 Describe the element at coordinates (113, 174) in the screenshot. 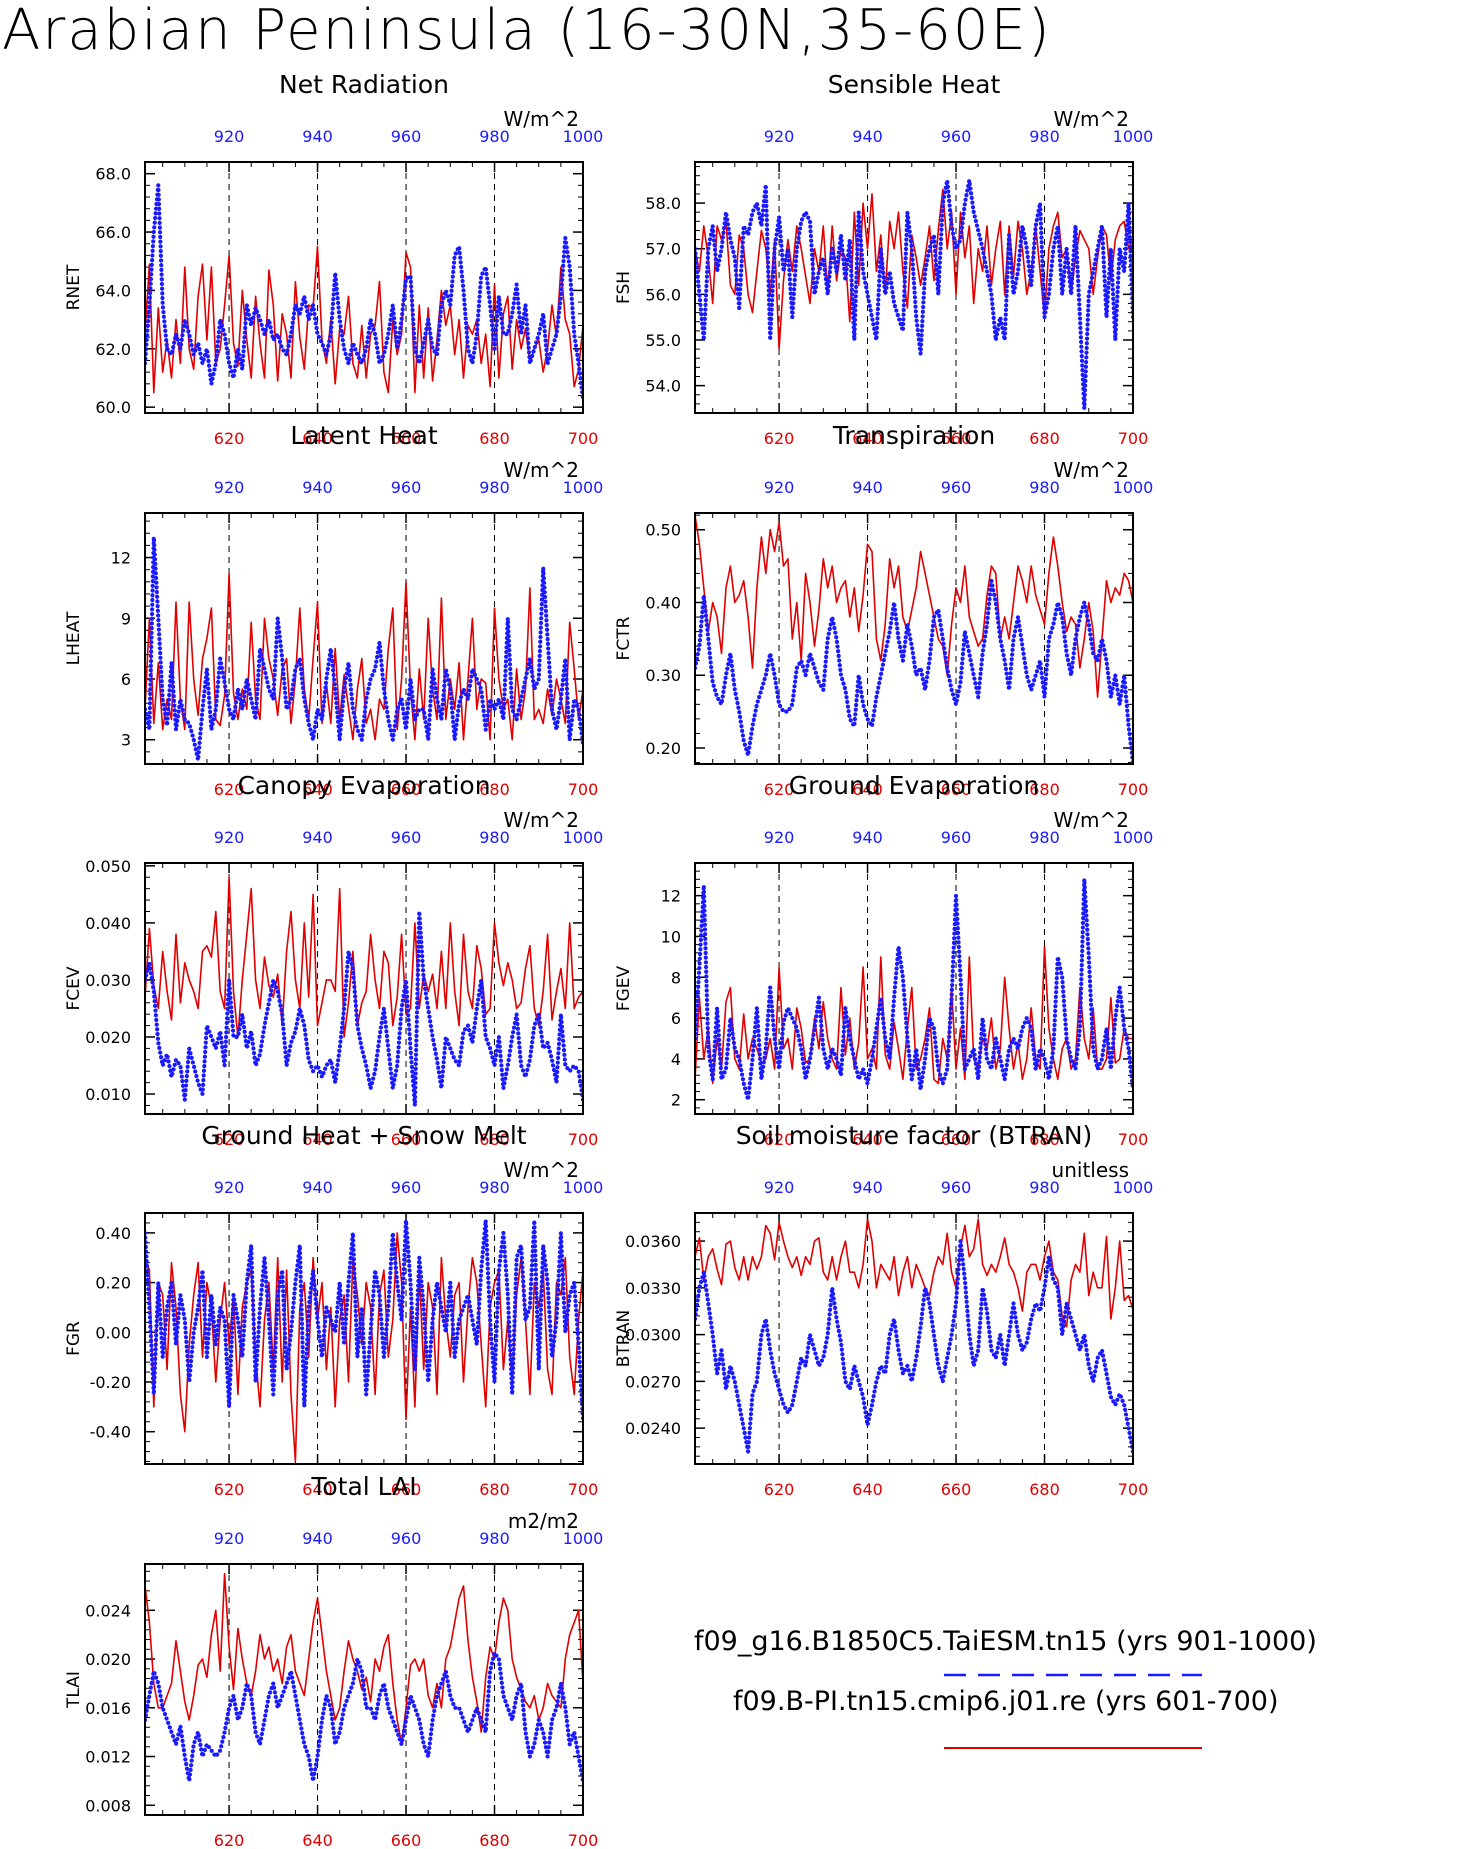

I see `y-tick-label: 68.0` at that location.